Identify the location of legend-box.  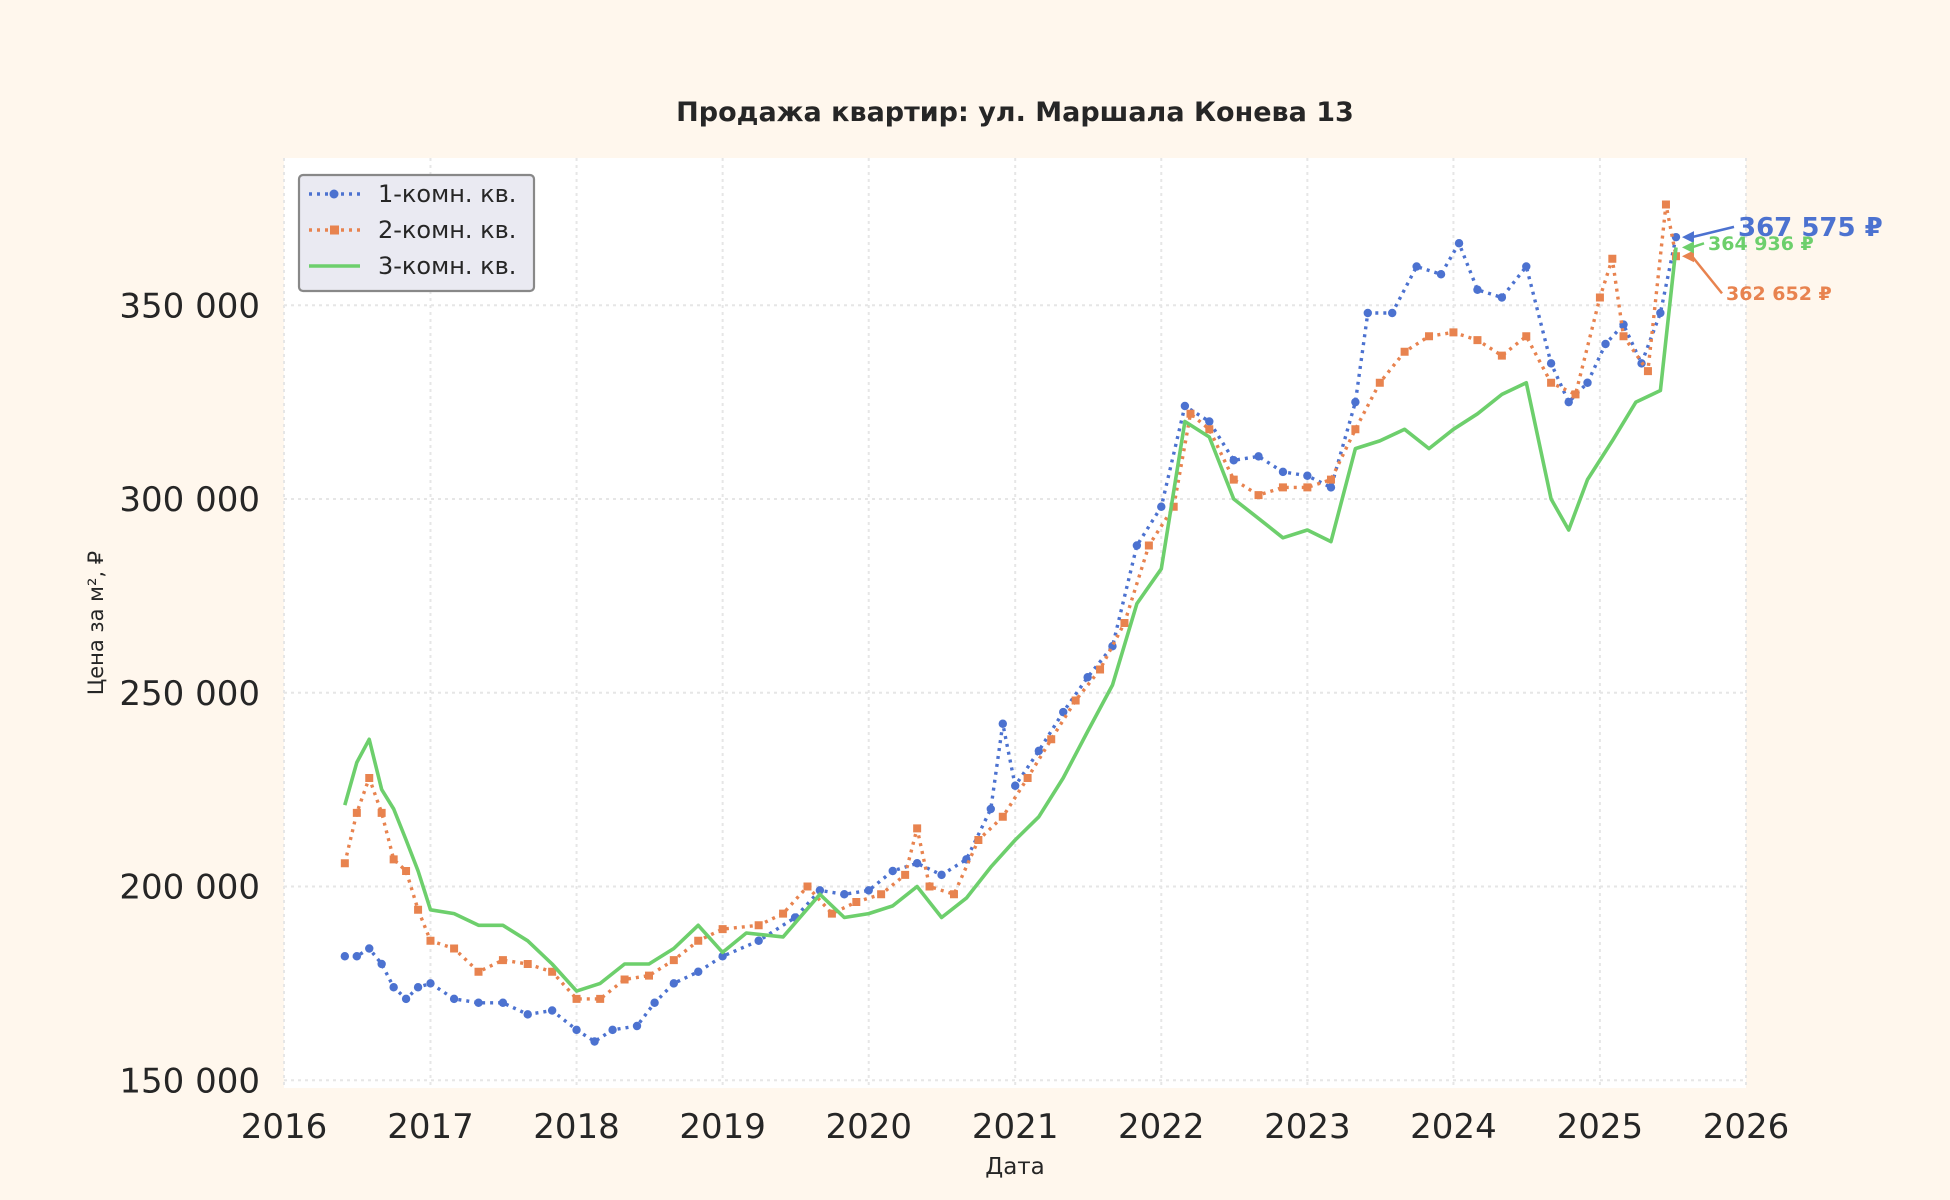
(416, 233).